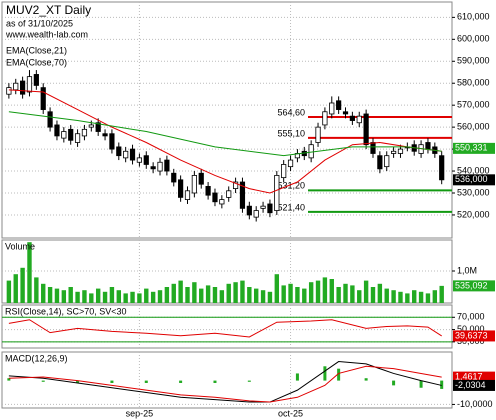 The image size is (496, 420). I want to click on last-value-label: 536,000, so click(471, 179).